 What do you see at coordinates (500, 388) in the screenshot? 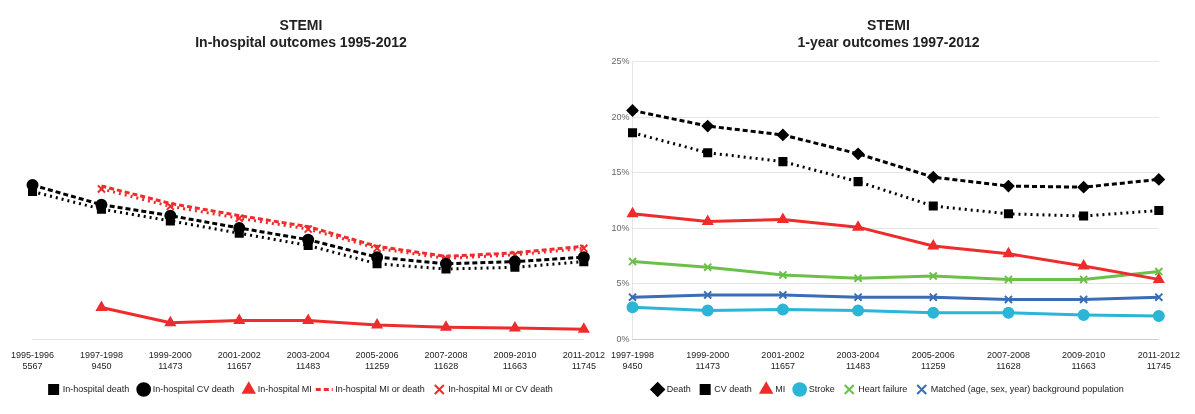
I see `legend-label: In-hospital MI or CV death` at bounding box center [500, 388].